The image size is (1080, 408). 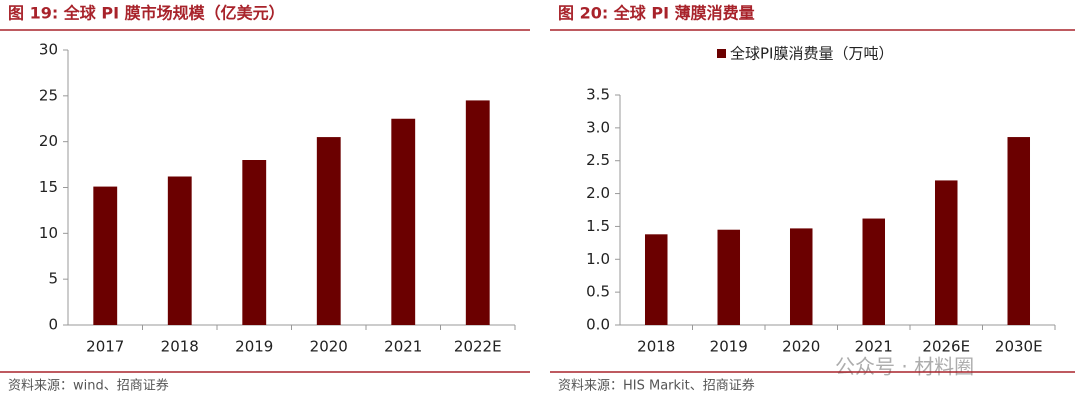 What do you see at coordinates (48, 187) in the screenshot?
I see `y-tick-label: 15` at bounding box center [48, 187].